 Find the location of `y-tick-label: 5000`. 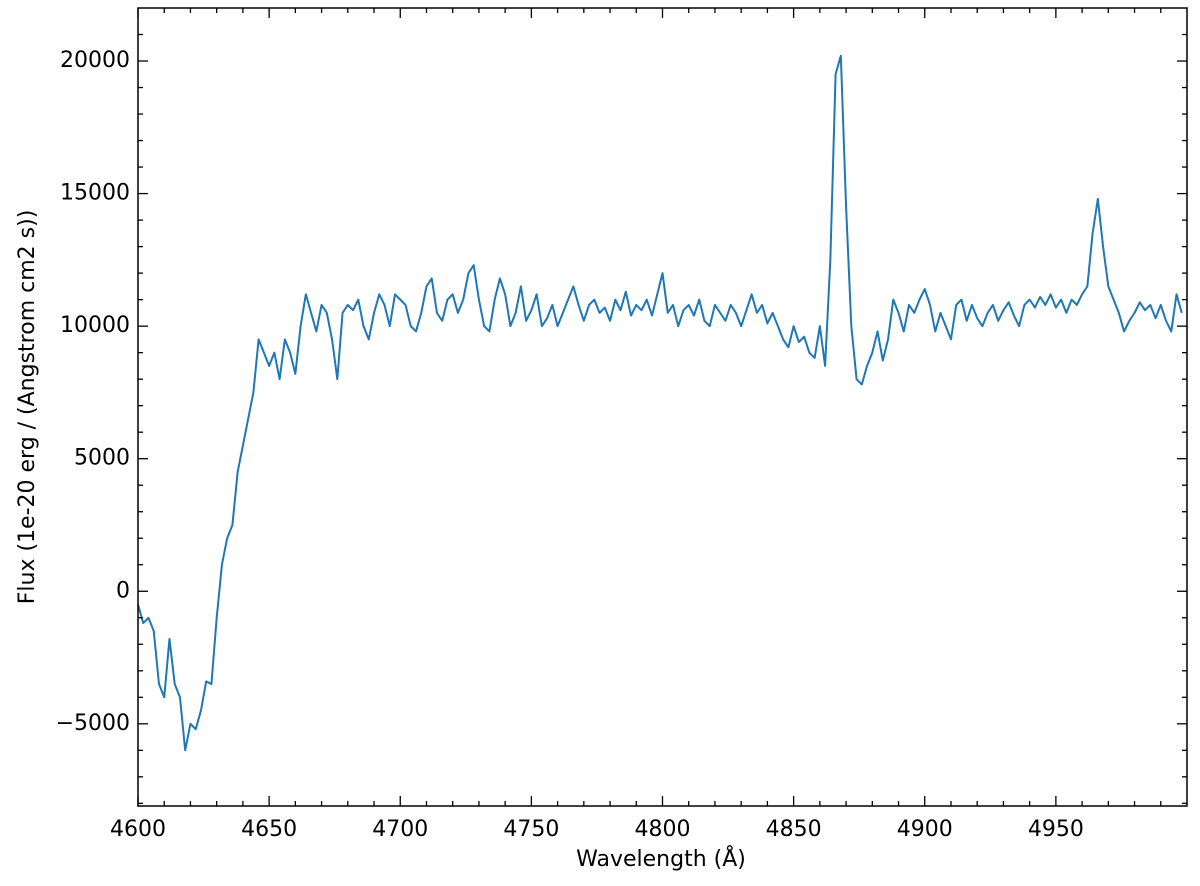

y-tick-label: 5000 is located at coordinates (102, 458).